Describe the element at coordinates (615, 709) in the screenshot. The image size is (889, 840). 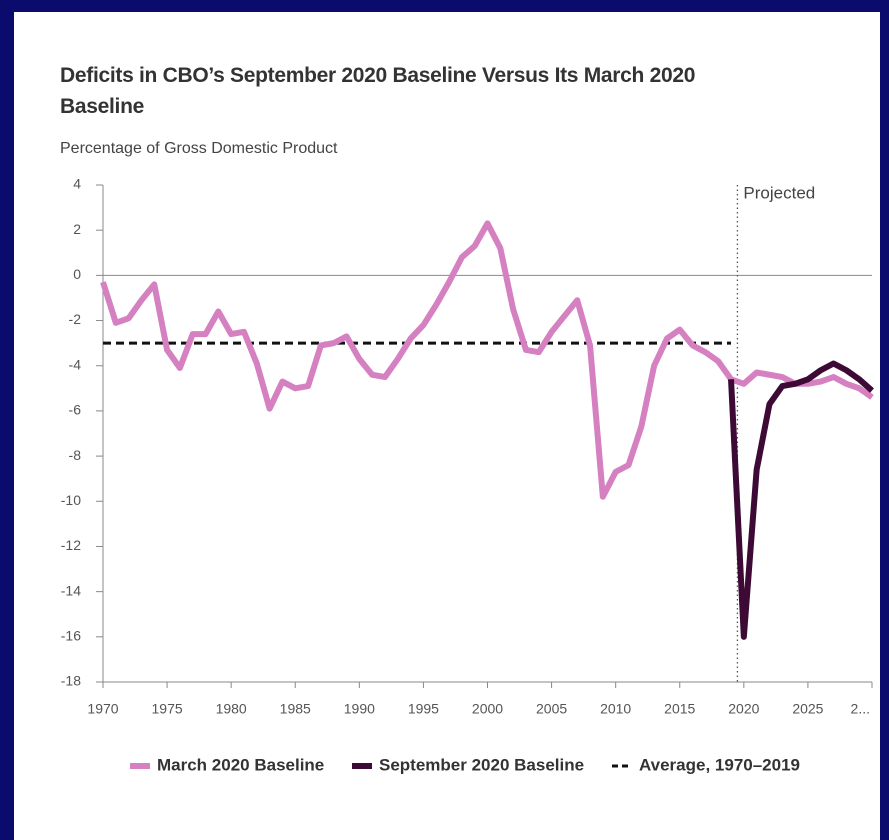
I see `x-tick-label: 2010` at that location.